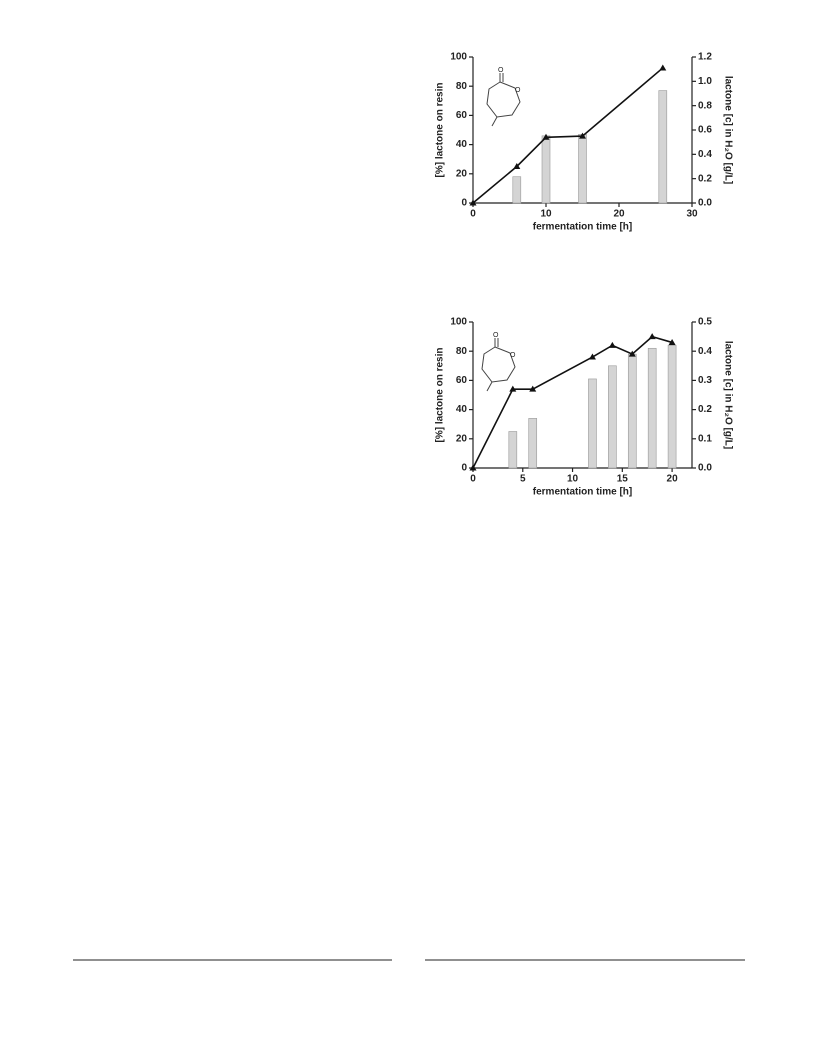 This screenshot has width=816, height=1061. What do you see at coordinates (705, 380) in the screenshot?
I see `y2-tick-label: 0.3` at bounding box center [705, 380].